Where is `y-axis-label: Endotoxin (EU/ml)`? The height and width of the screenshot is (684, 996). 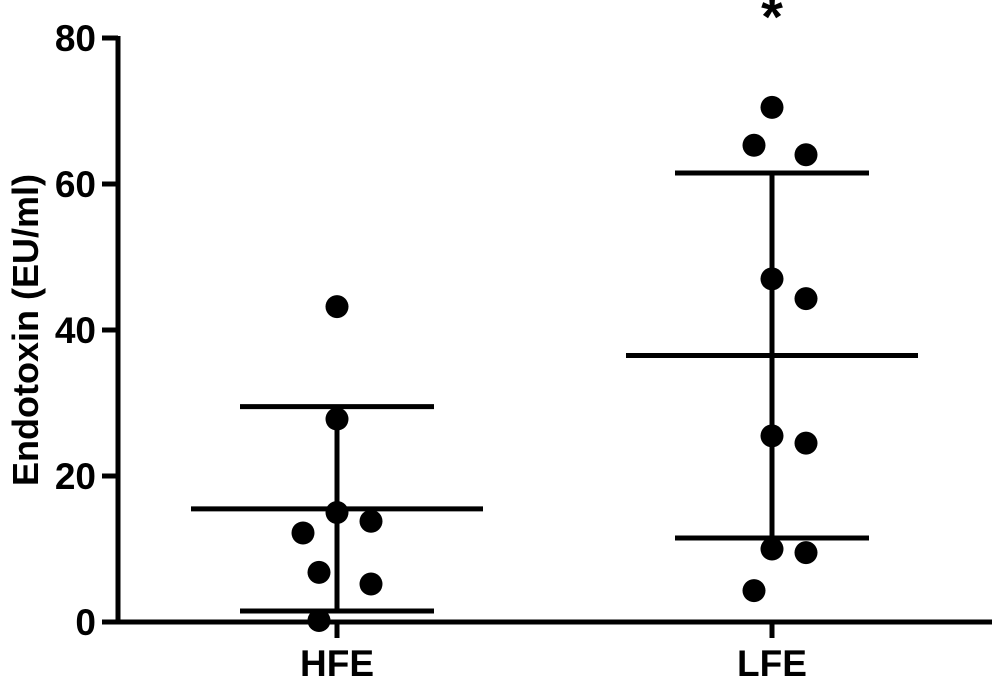 y-axis-label: Endotoxin (EU/ml) is located at coordinates (25, 330).